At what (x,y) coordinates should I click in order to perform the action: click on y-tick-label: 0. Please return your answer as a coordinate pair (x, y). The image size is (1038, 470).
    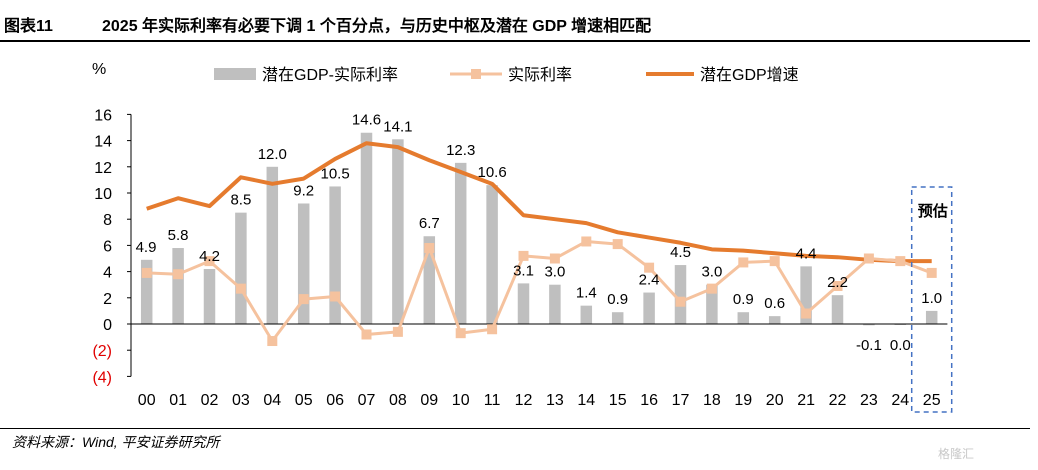
    Looking at the image, I should click on (107, 325).